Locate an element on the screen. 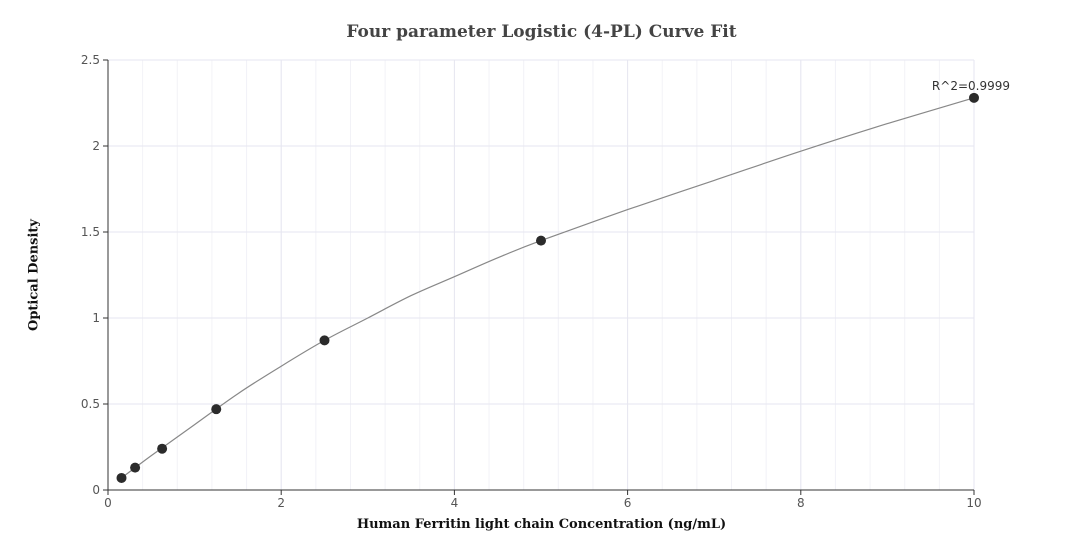  y-tick-label: 1 is located at coordinates (96, 318).